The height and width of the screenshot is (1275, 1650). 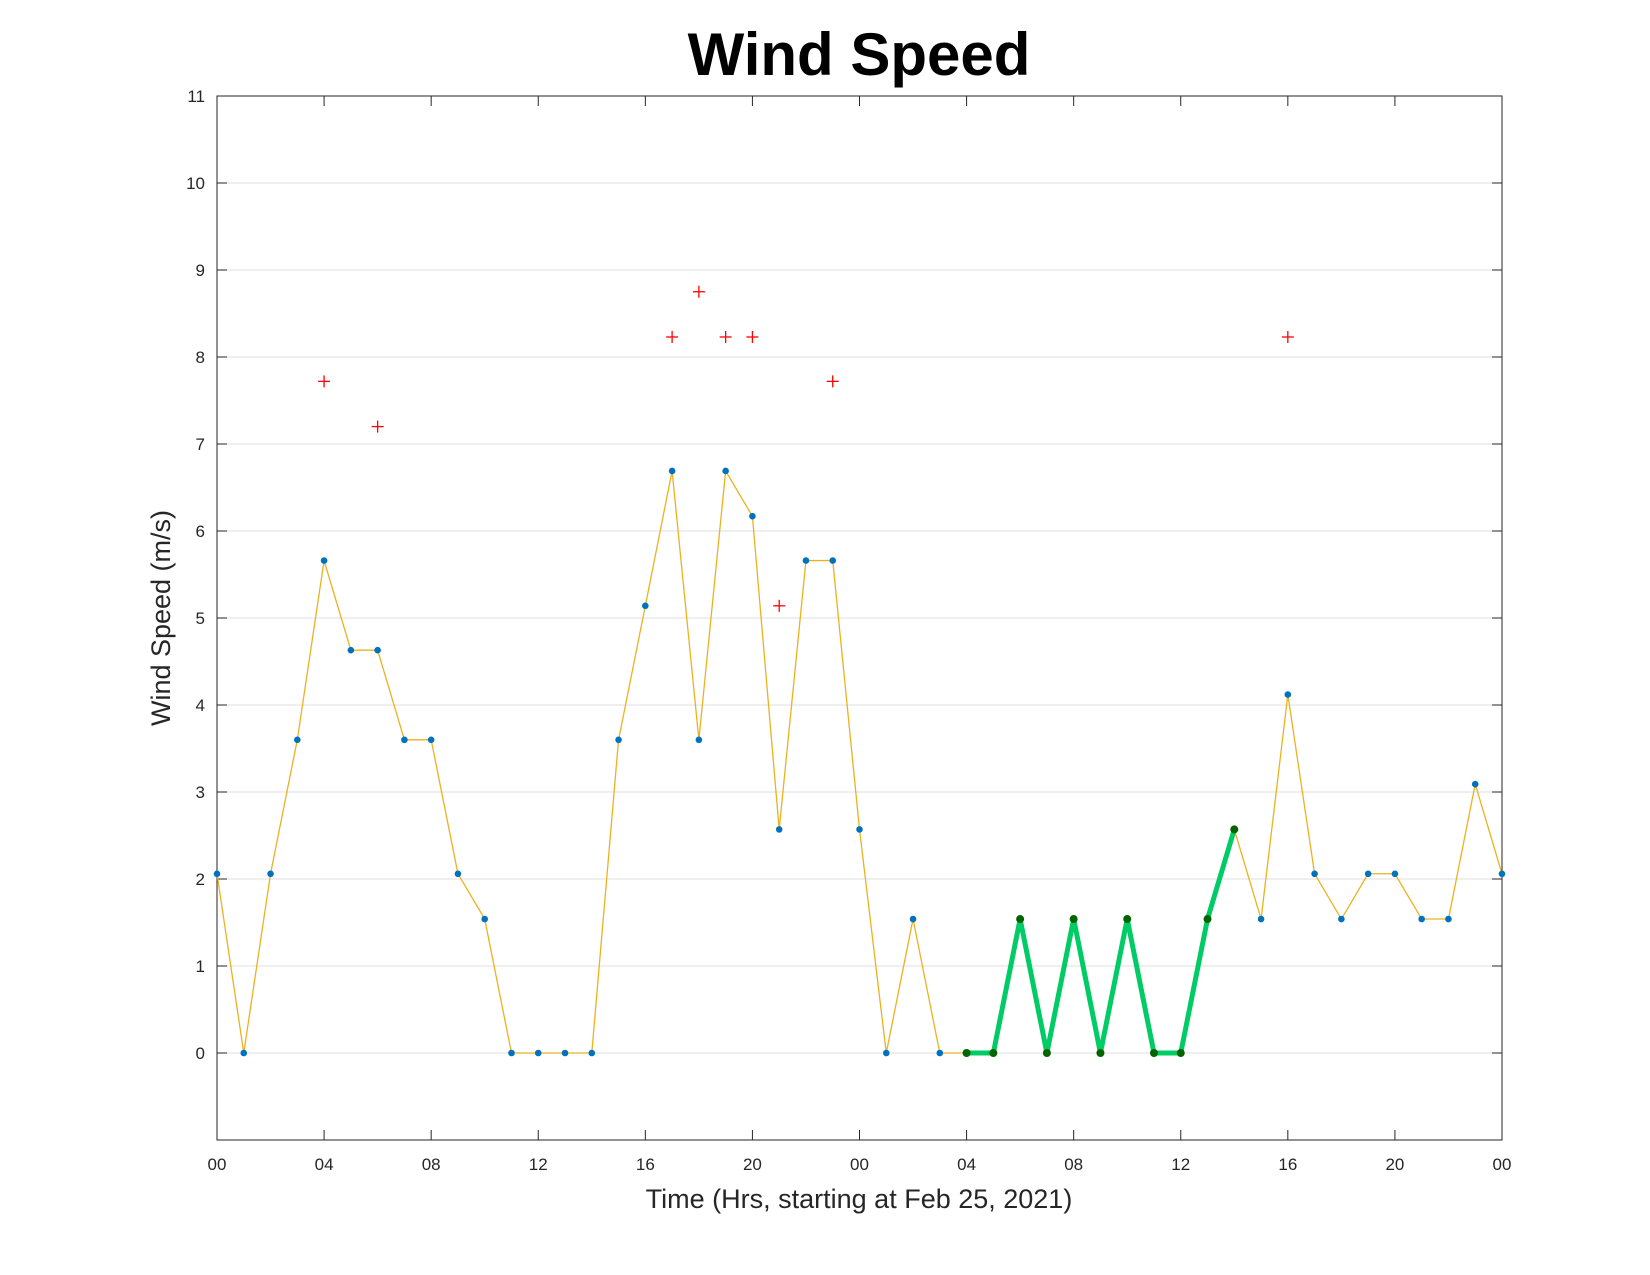 What do you see at coordinates (200, 705) in the screenshot?
I see `y-tick-label: 4` at bounding box center [200, 705].